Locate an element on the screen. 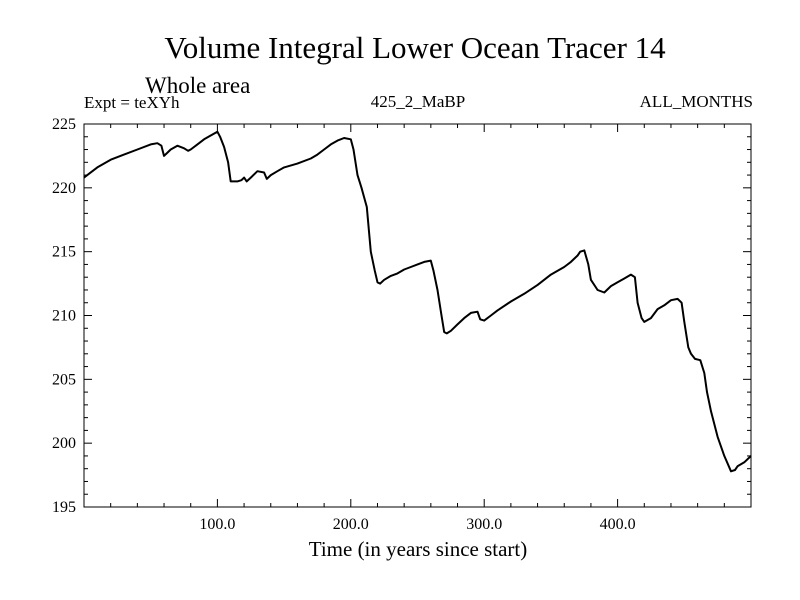  y-tick-label: 220 is located at coordinates (64, 188).